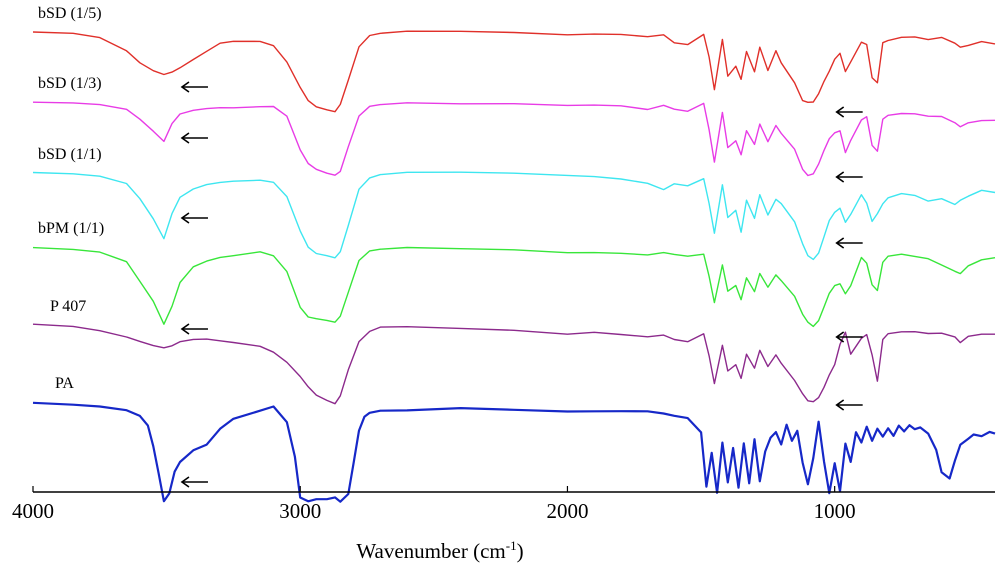 The height and width of the screenshot is (570, 1000). What do you see at coordinates (520, 551) in the screenshot?
I see `x-axis-title-tail: )` at bounding box center [520, 551].